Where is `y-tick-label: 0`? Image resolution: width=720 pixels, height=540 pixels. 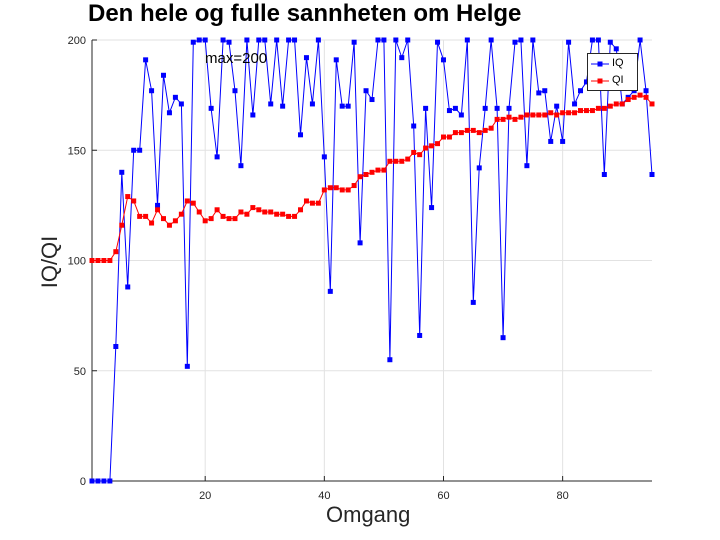 y-tick-label: 0 is located at coordinates (83, 482).